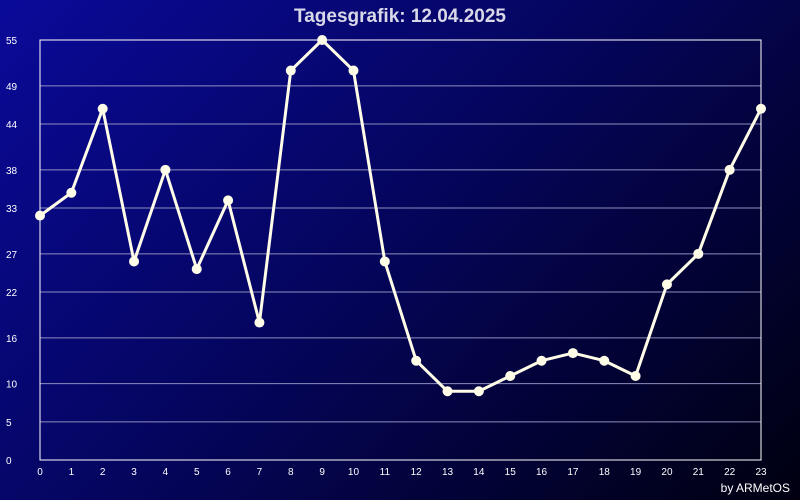 This screenshot has width=800, height=500. I want to click on x-tick-label: 19, so click(636, 472).